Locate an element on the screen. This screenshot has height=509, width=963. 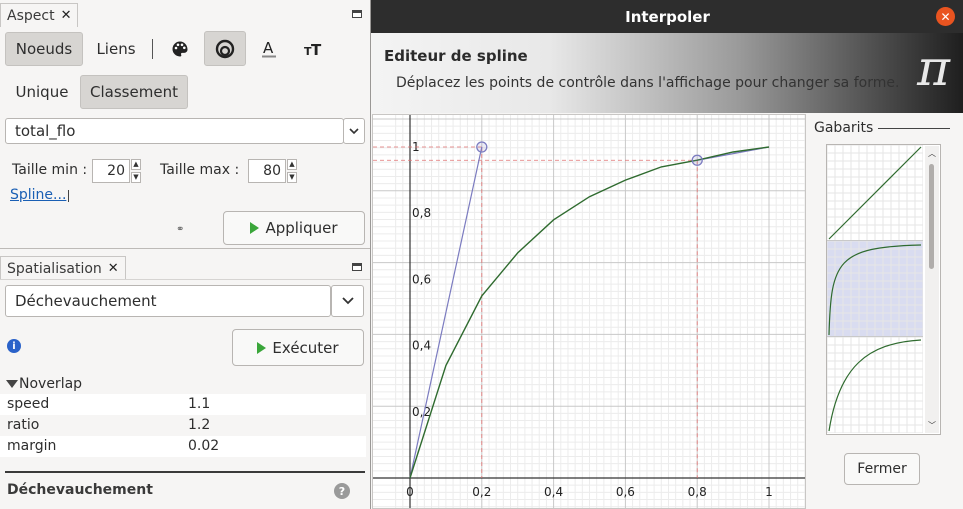
property-value: 1.2 is located at coordinates (199, 425).